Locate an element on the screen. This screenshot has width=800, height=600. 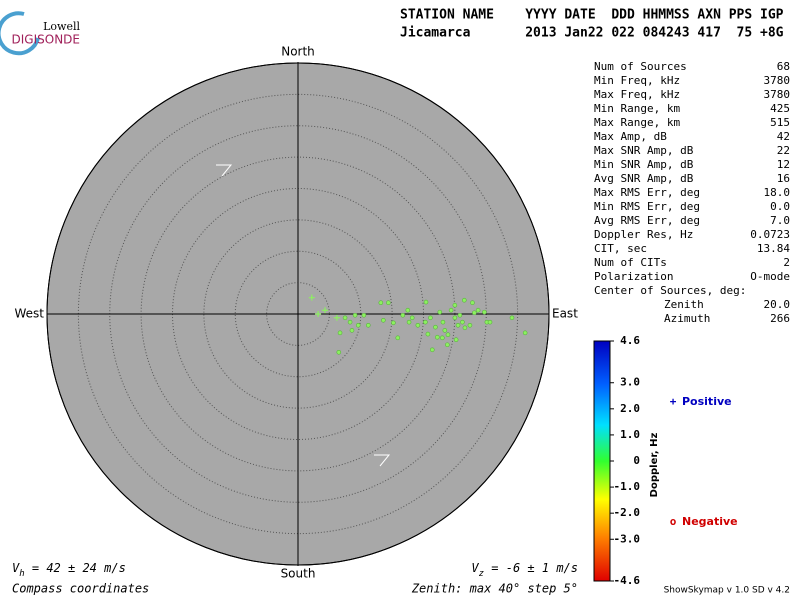
colorbar is located at coordinates (602, 461).